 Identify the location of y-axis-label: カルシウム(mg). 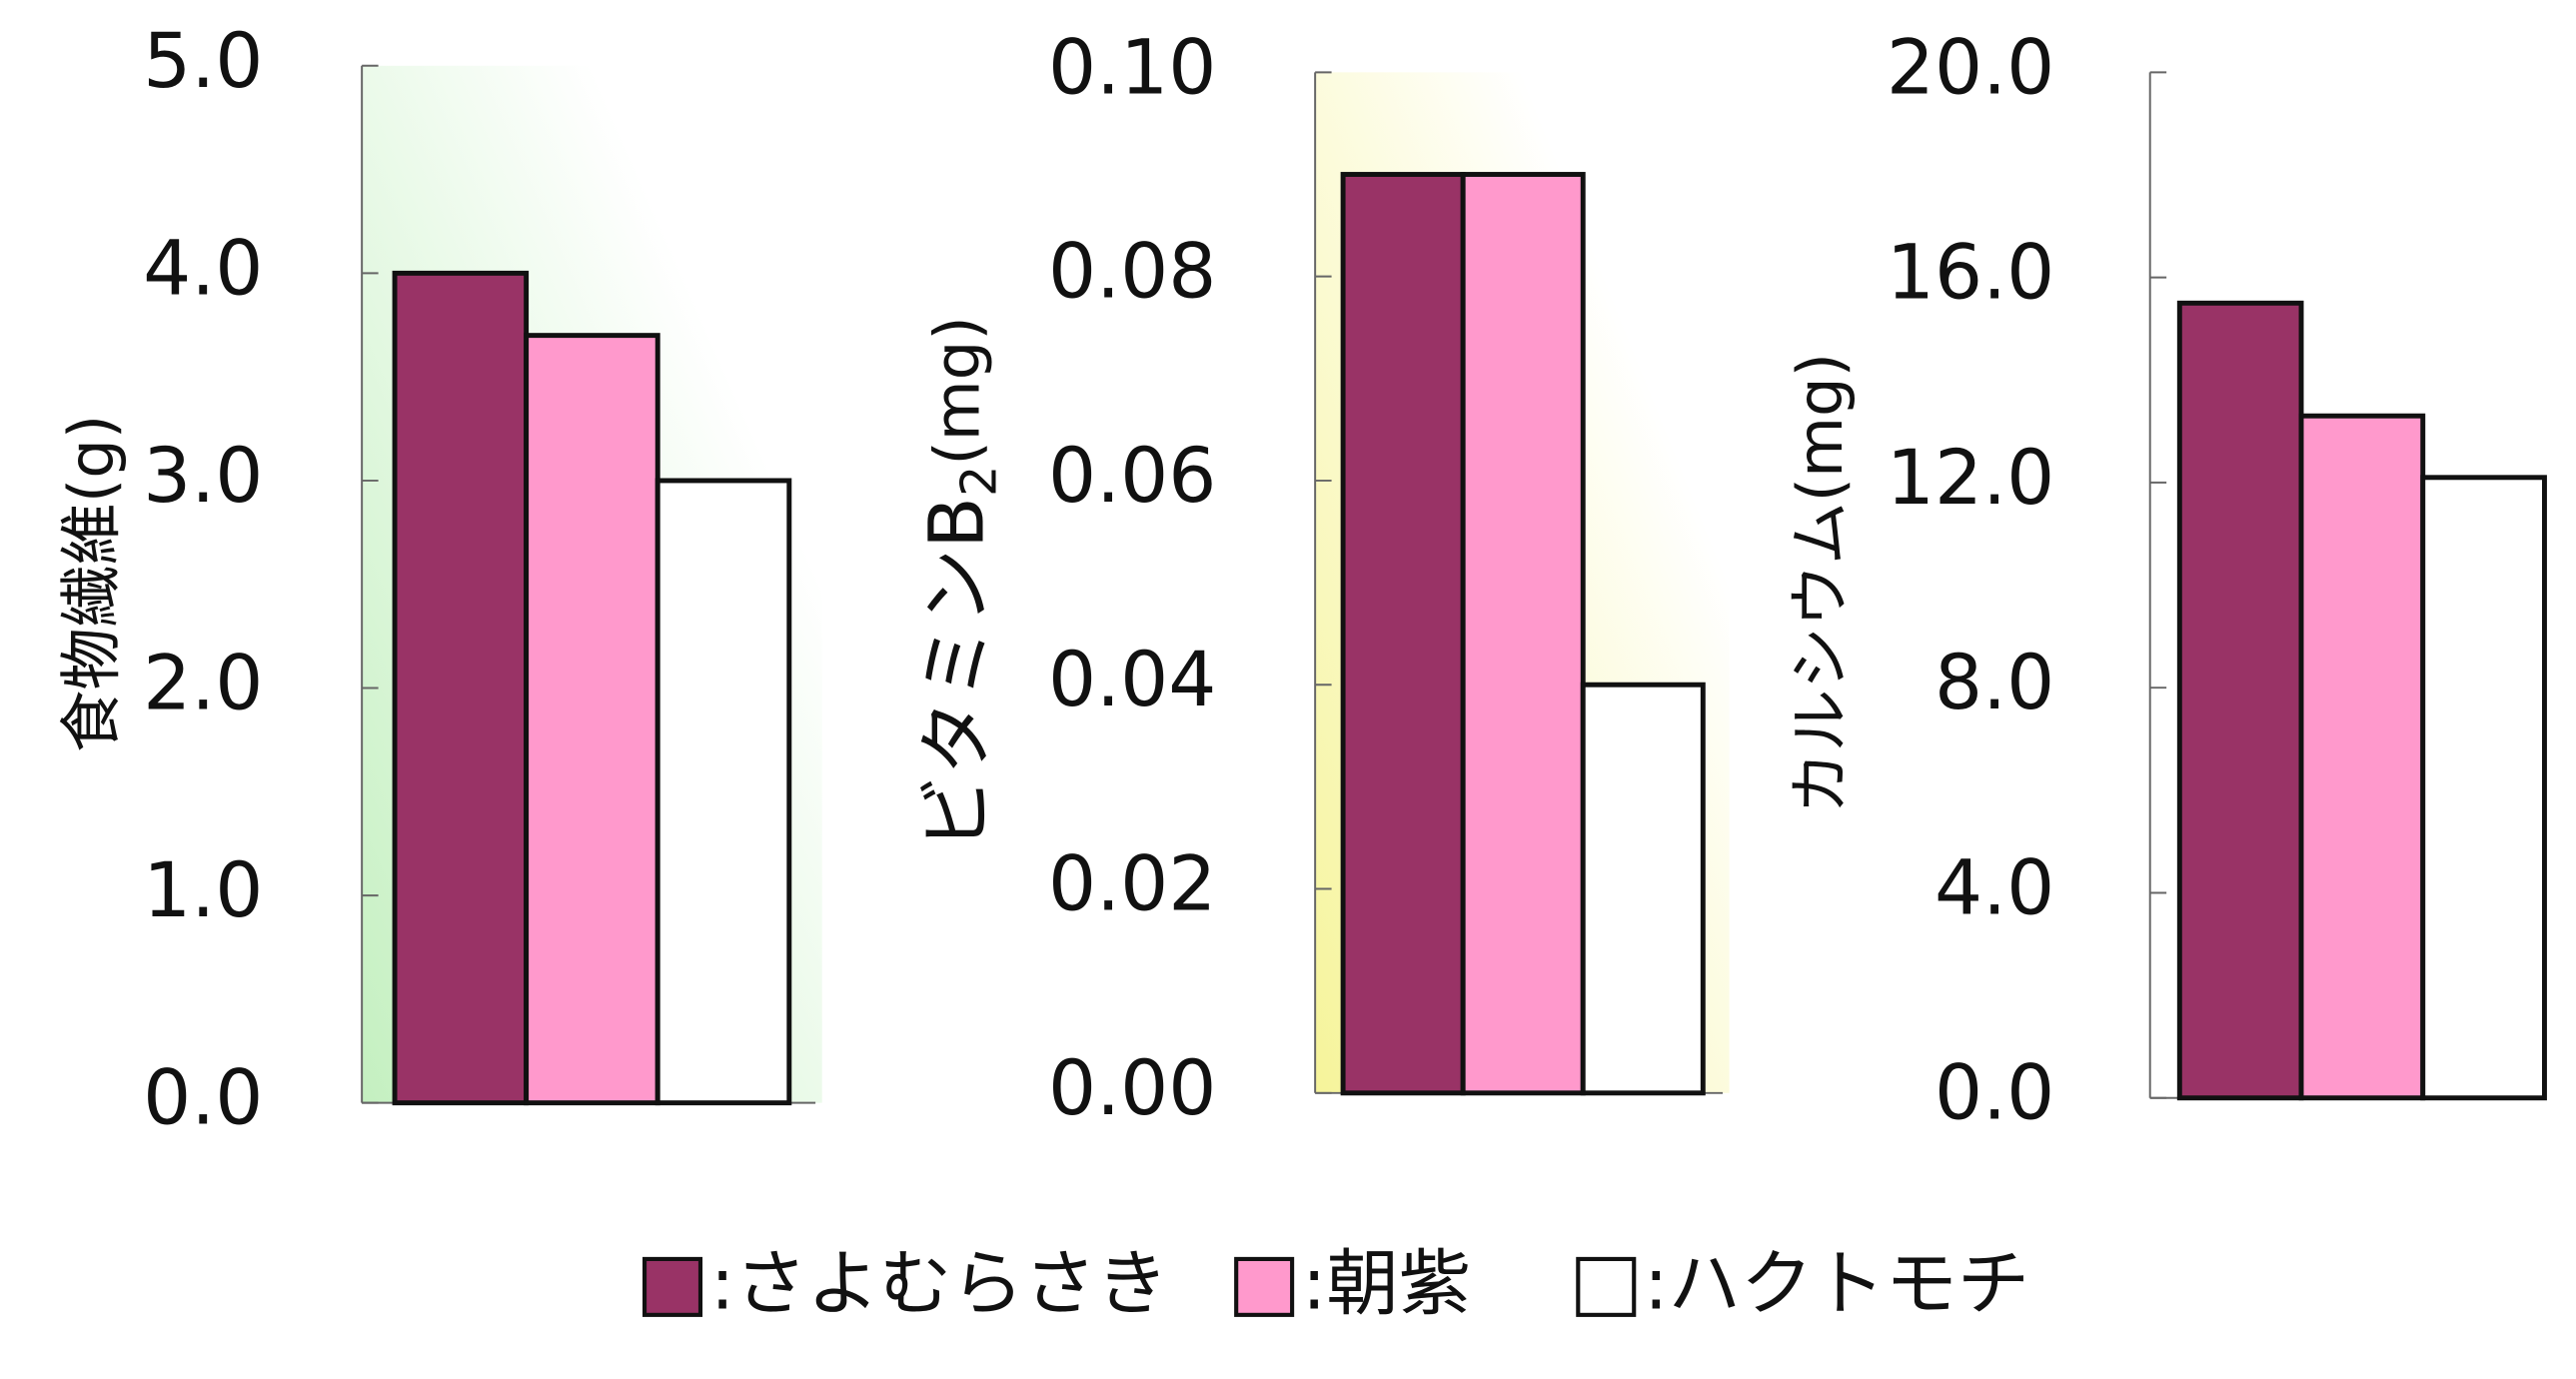
(1820, 583).